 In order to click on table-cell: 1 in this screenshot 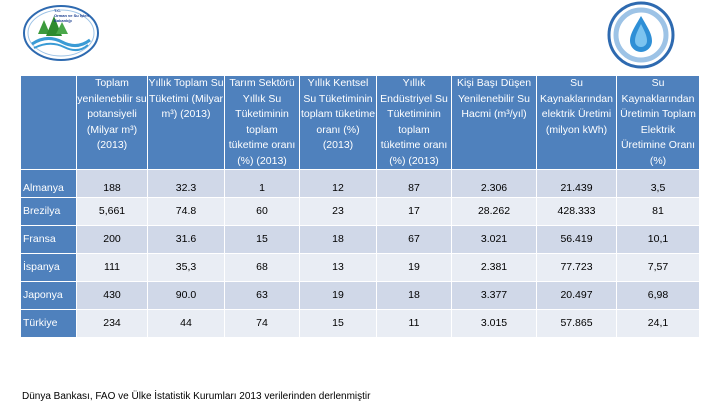, I will do `click(262, 183)`.